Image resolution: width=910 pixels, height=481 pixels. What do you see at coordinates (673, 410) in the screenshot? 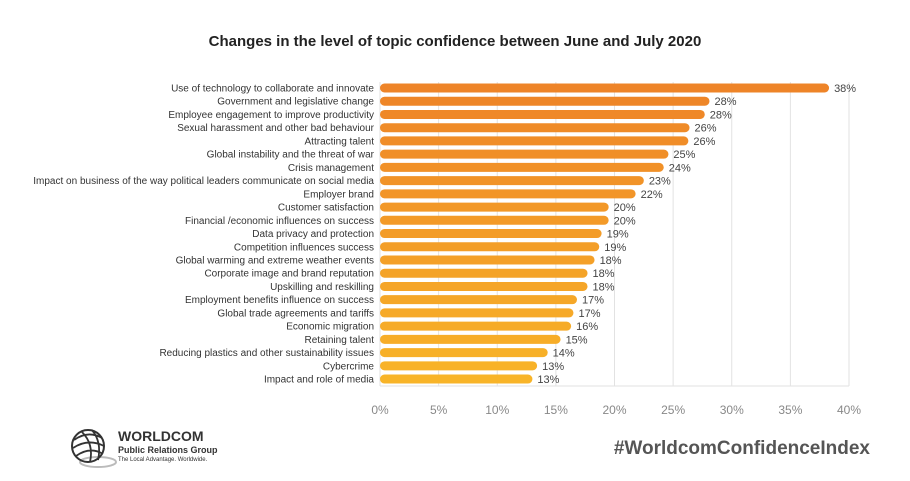
I see `x-tick-label: 25%` at bounding box center [673, 410].